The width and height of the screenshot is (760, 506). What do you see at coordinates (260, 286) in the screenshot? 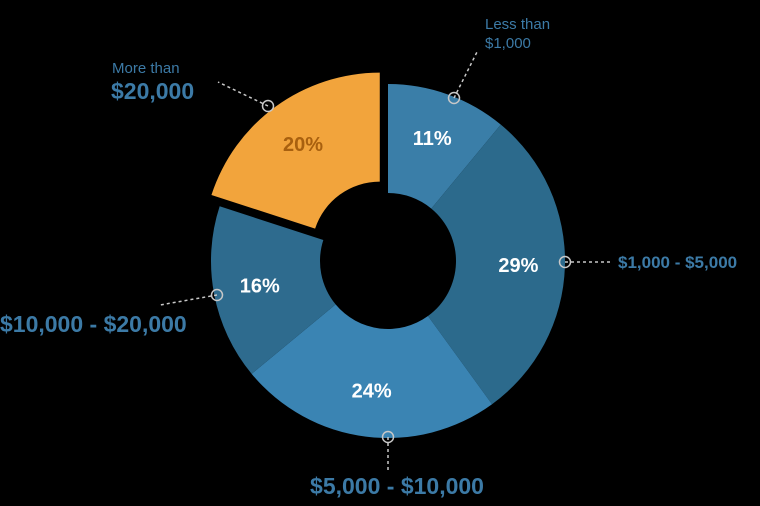
I see `percent-label-10000-20000: 16%` at bounding box center [260, 286].